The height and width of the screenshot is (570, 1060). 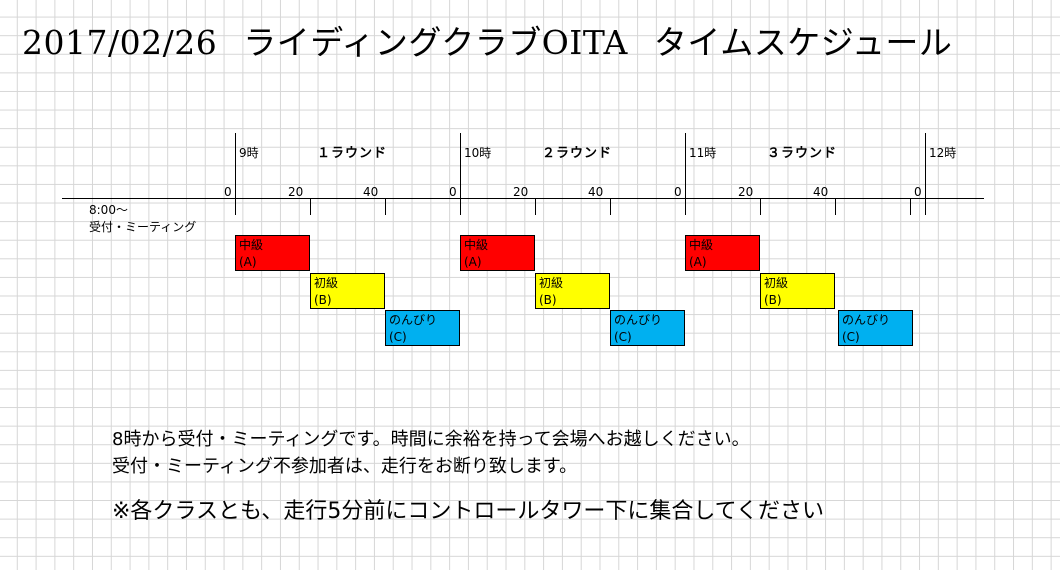 What do you see at coordinates (478, 153) in the screenshot?
I see `hour-label: 10時` at bounding box center [478, 153].